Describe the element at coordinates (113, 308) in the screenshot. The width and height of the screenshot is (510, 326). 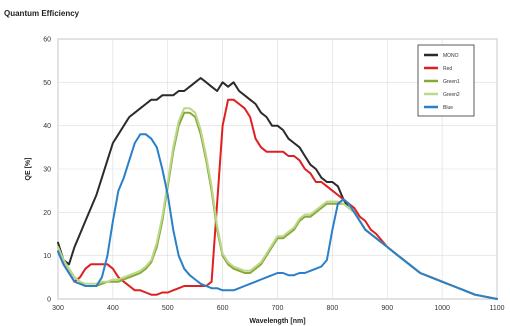
I see `x-tick-label: 400` at that location.